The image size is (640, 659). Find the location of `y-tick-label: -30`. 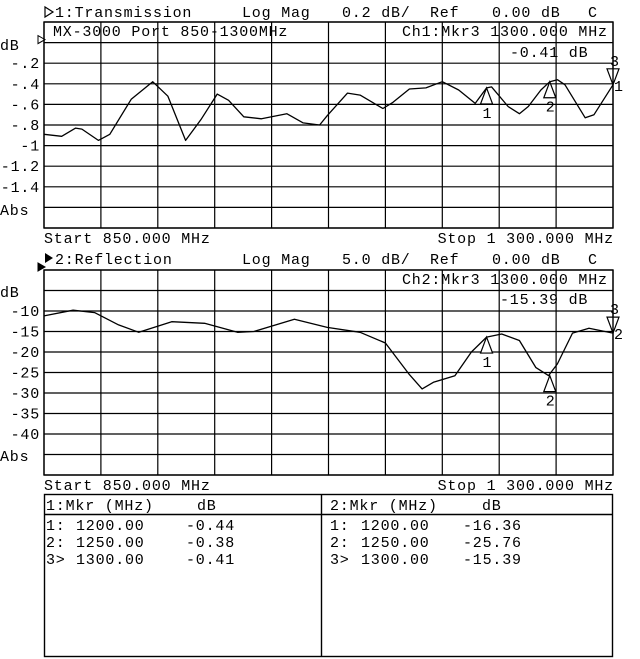

y-tick-label: -30 is located at coordinates (25, 394).